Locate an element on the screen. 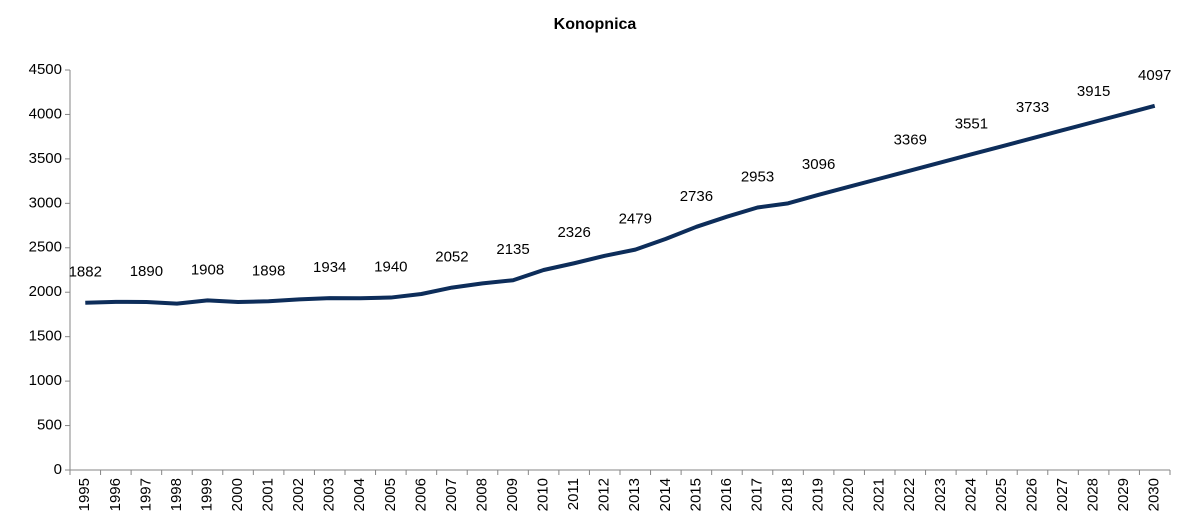  y-tick-label: 4500 is located at coordinates (45, 69).